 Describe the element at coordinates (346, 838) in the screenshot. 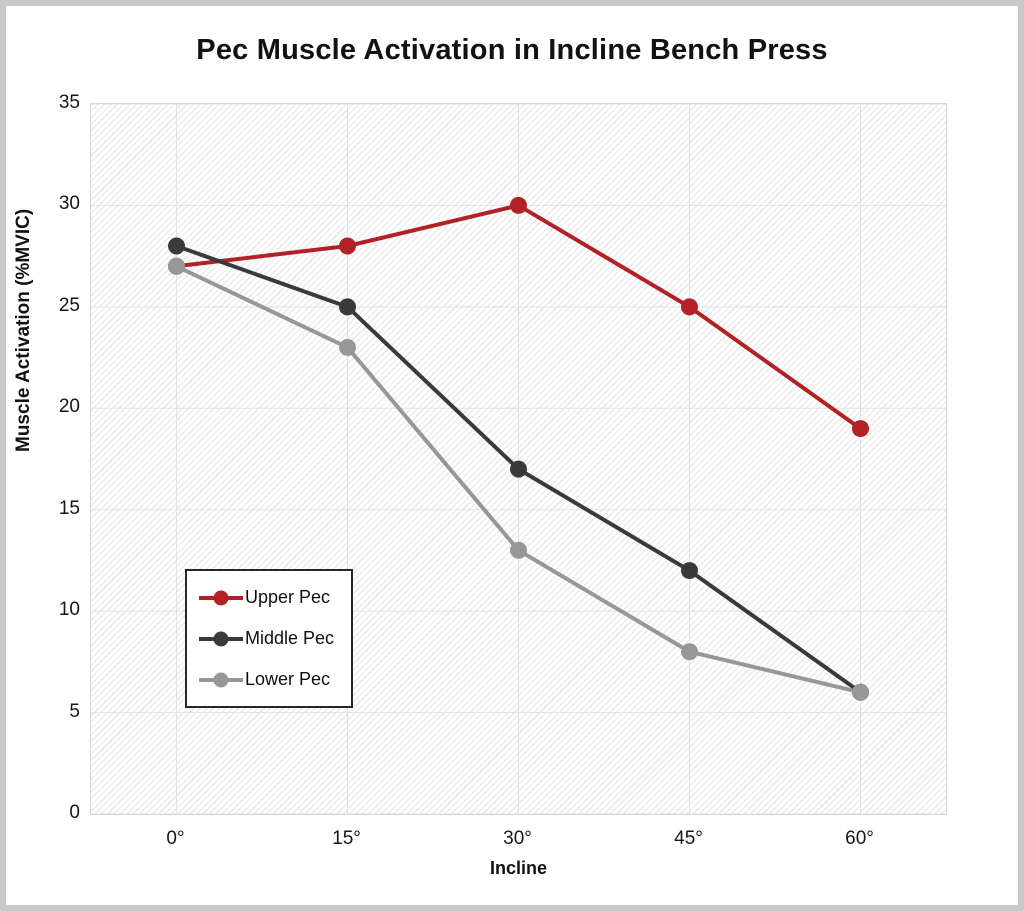

I see `x-tick-label: 15°` at that location.